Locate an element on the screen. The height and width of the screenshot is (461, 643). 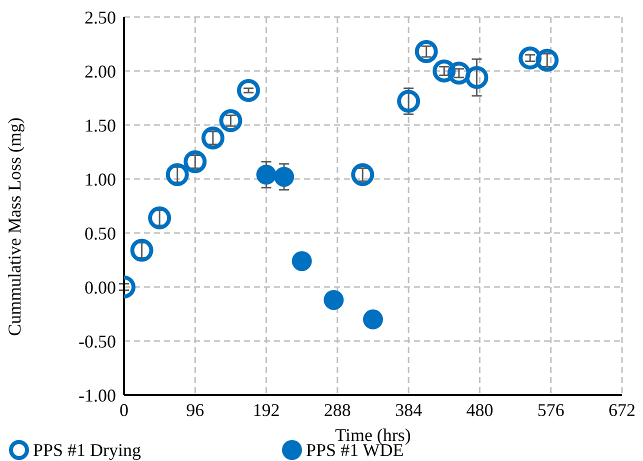
y-tick-label: 0.50 is located at coordinates (100, 233).